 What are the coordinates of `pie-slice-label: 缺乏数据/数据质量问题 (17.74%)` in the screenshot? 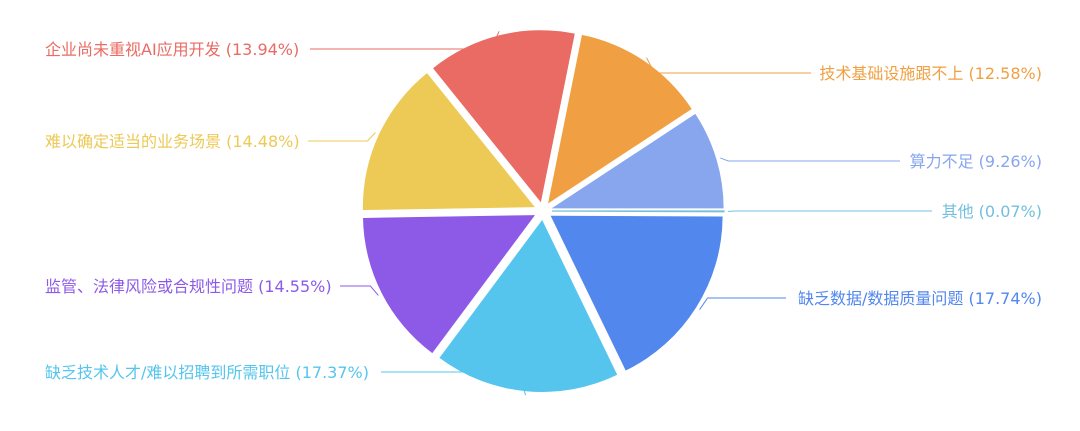 It's located at (920, 298).